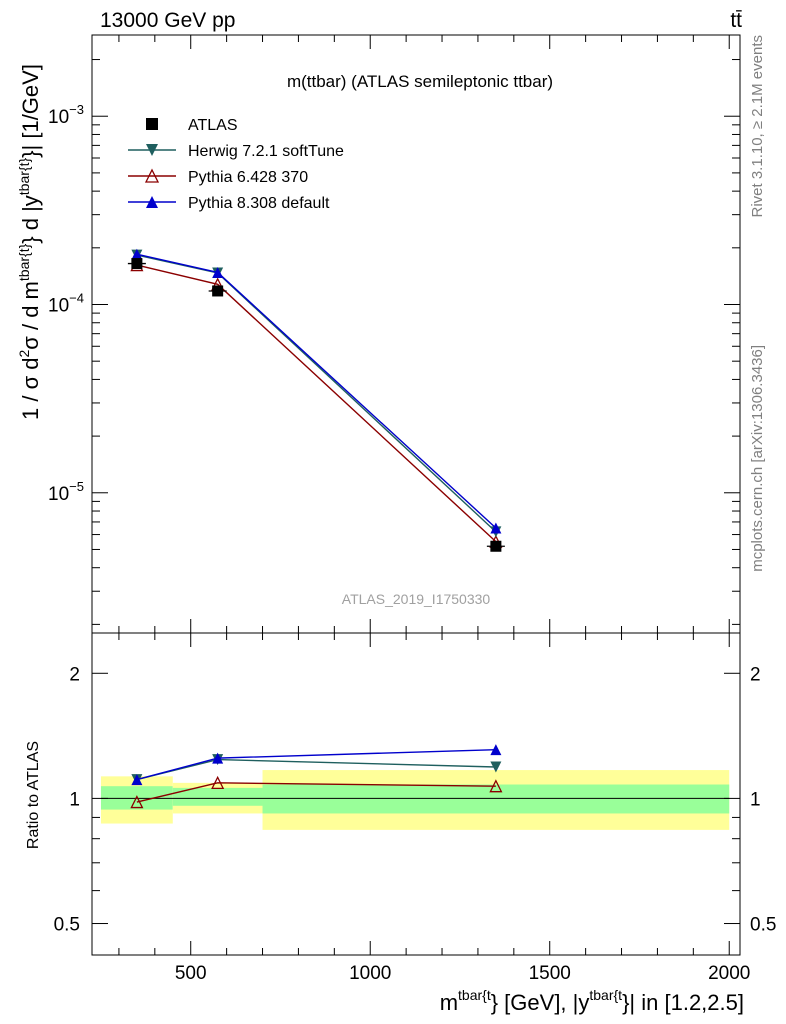 This screenshot has width=786, height=1024. What do you see at coordinates (755, 799) in the screenshot?
I see `ratio-y-tick-label-right: 1` at bounding box center [755, 799].